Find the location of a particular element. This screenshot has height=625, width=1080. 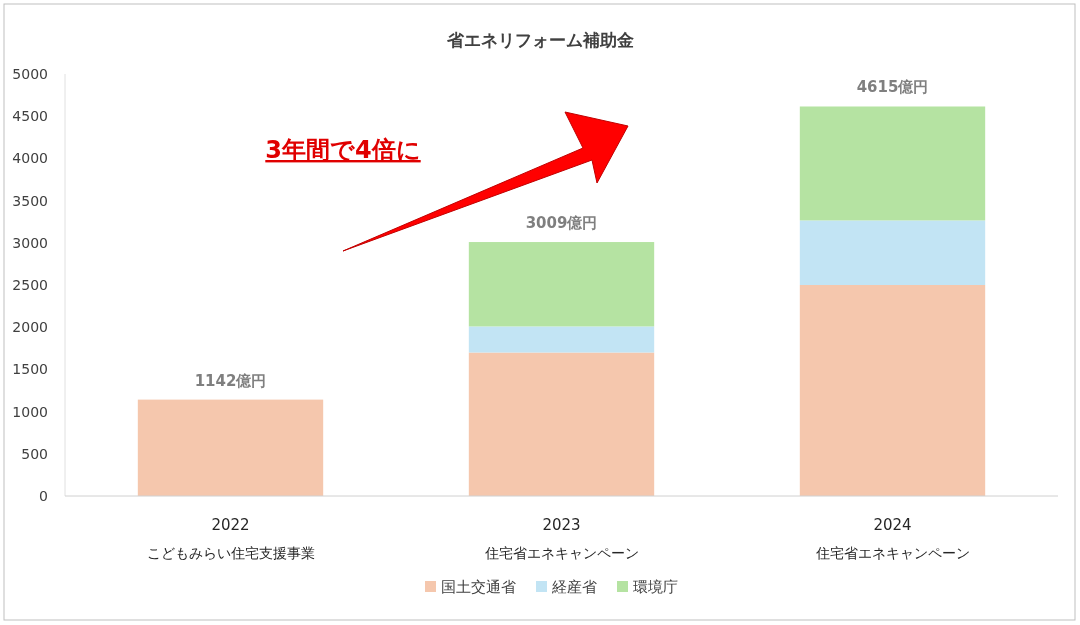

total-label: 1142億円 is located at coordinates (230, 380).